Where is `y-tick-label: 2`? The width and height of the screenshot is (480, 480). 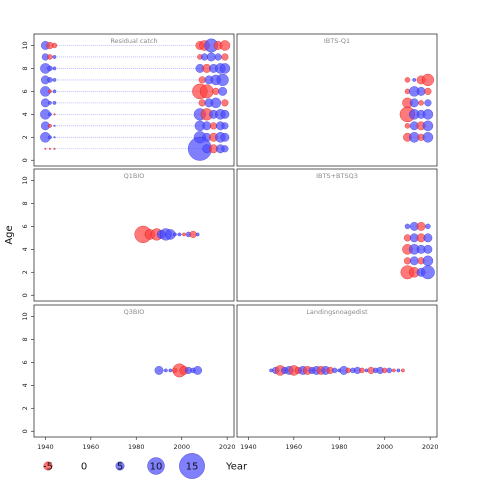 y-tick-label: 2 is located at coordinates (25, 137).